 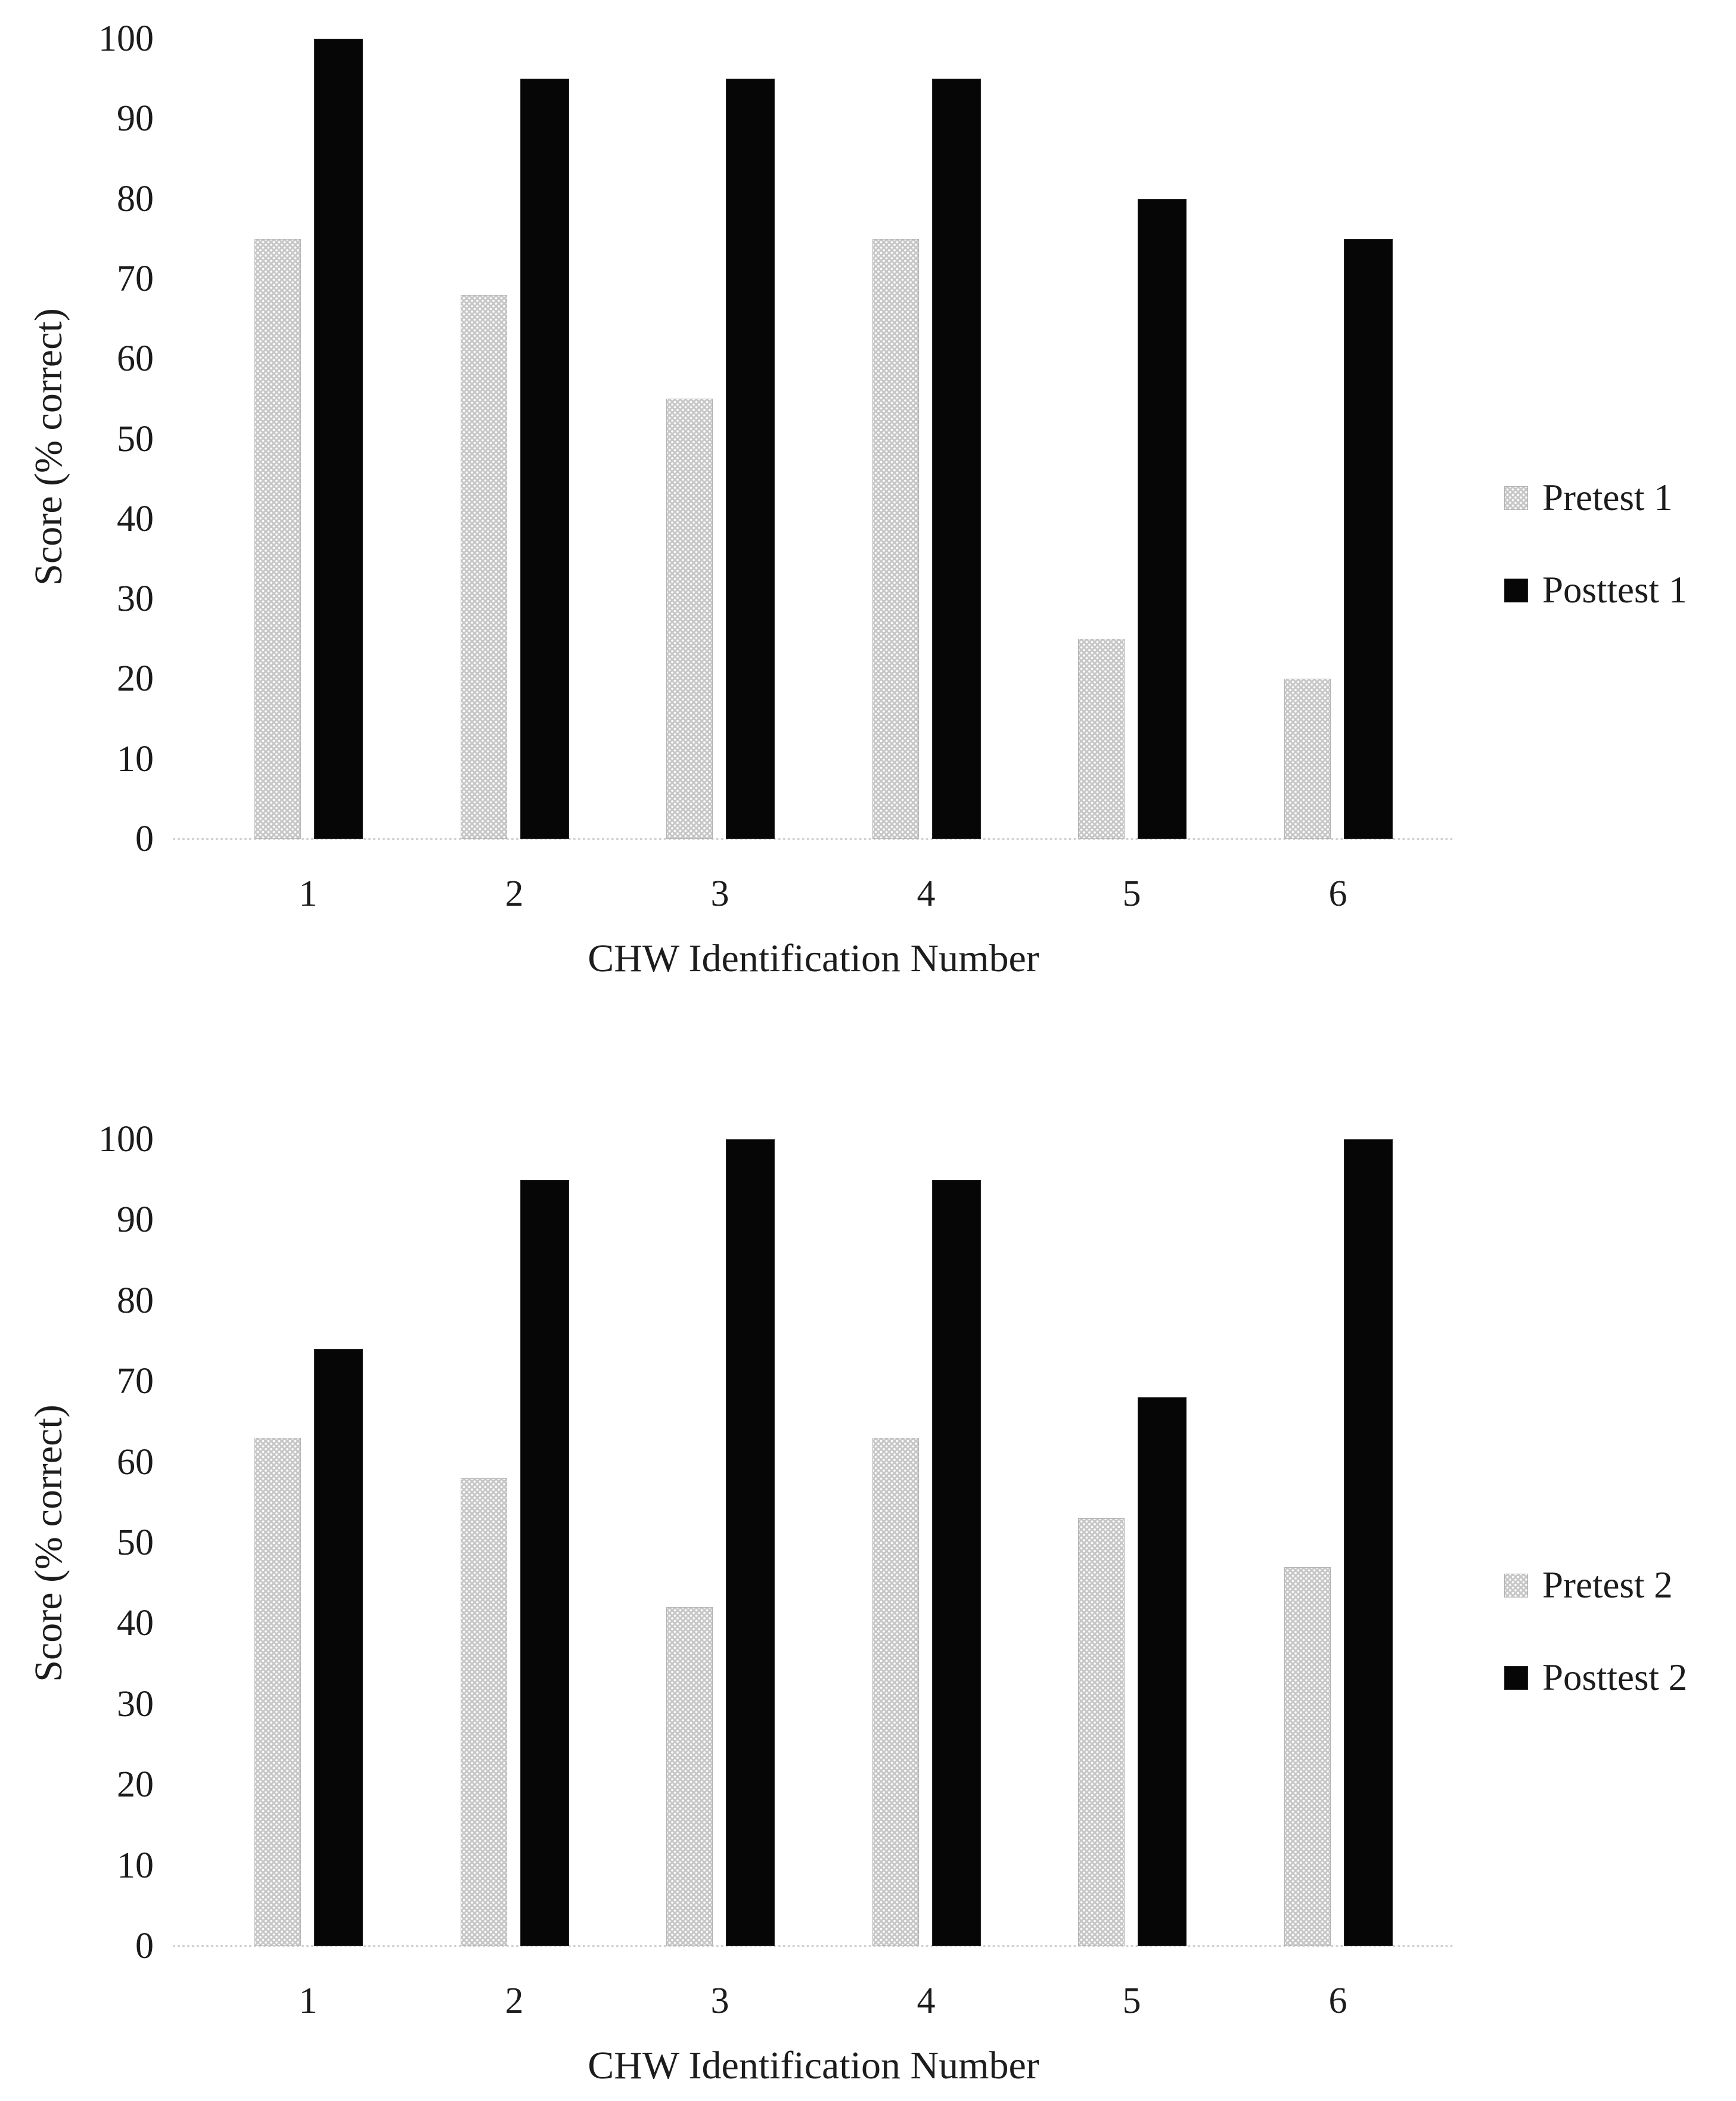 What do you see at coordinates (1615, 590) in the screenshot?
I see `legend-label-posttest: Posttest 1` at bounding box center [1615, 590].